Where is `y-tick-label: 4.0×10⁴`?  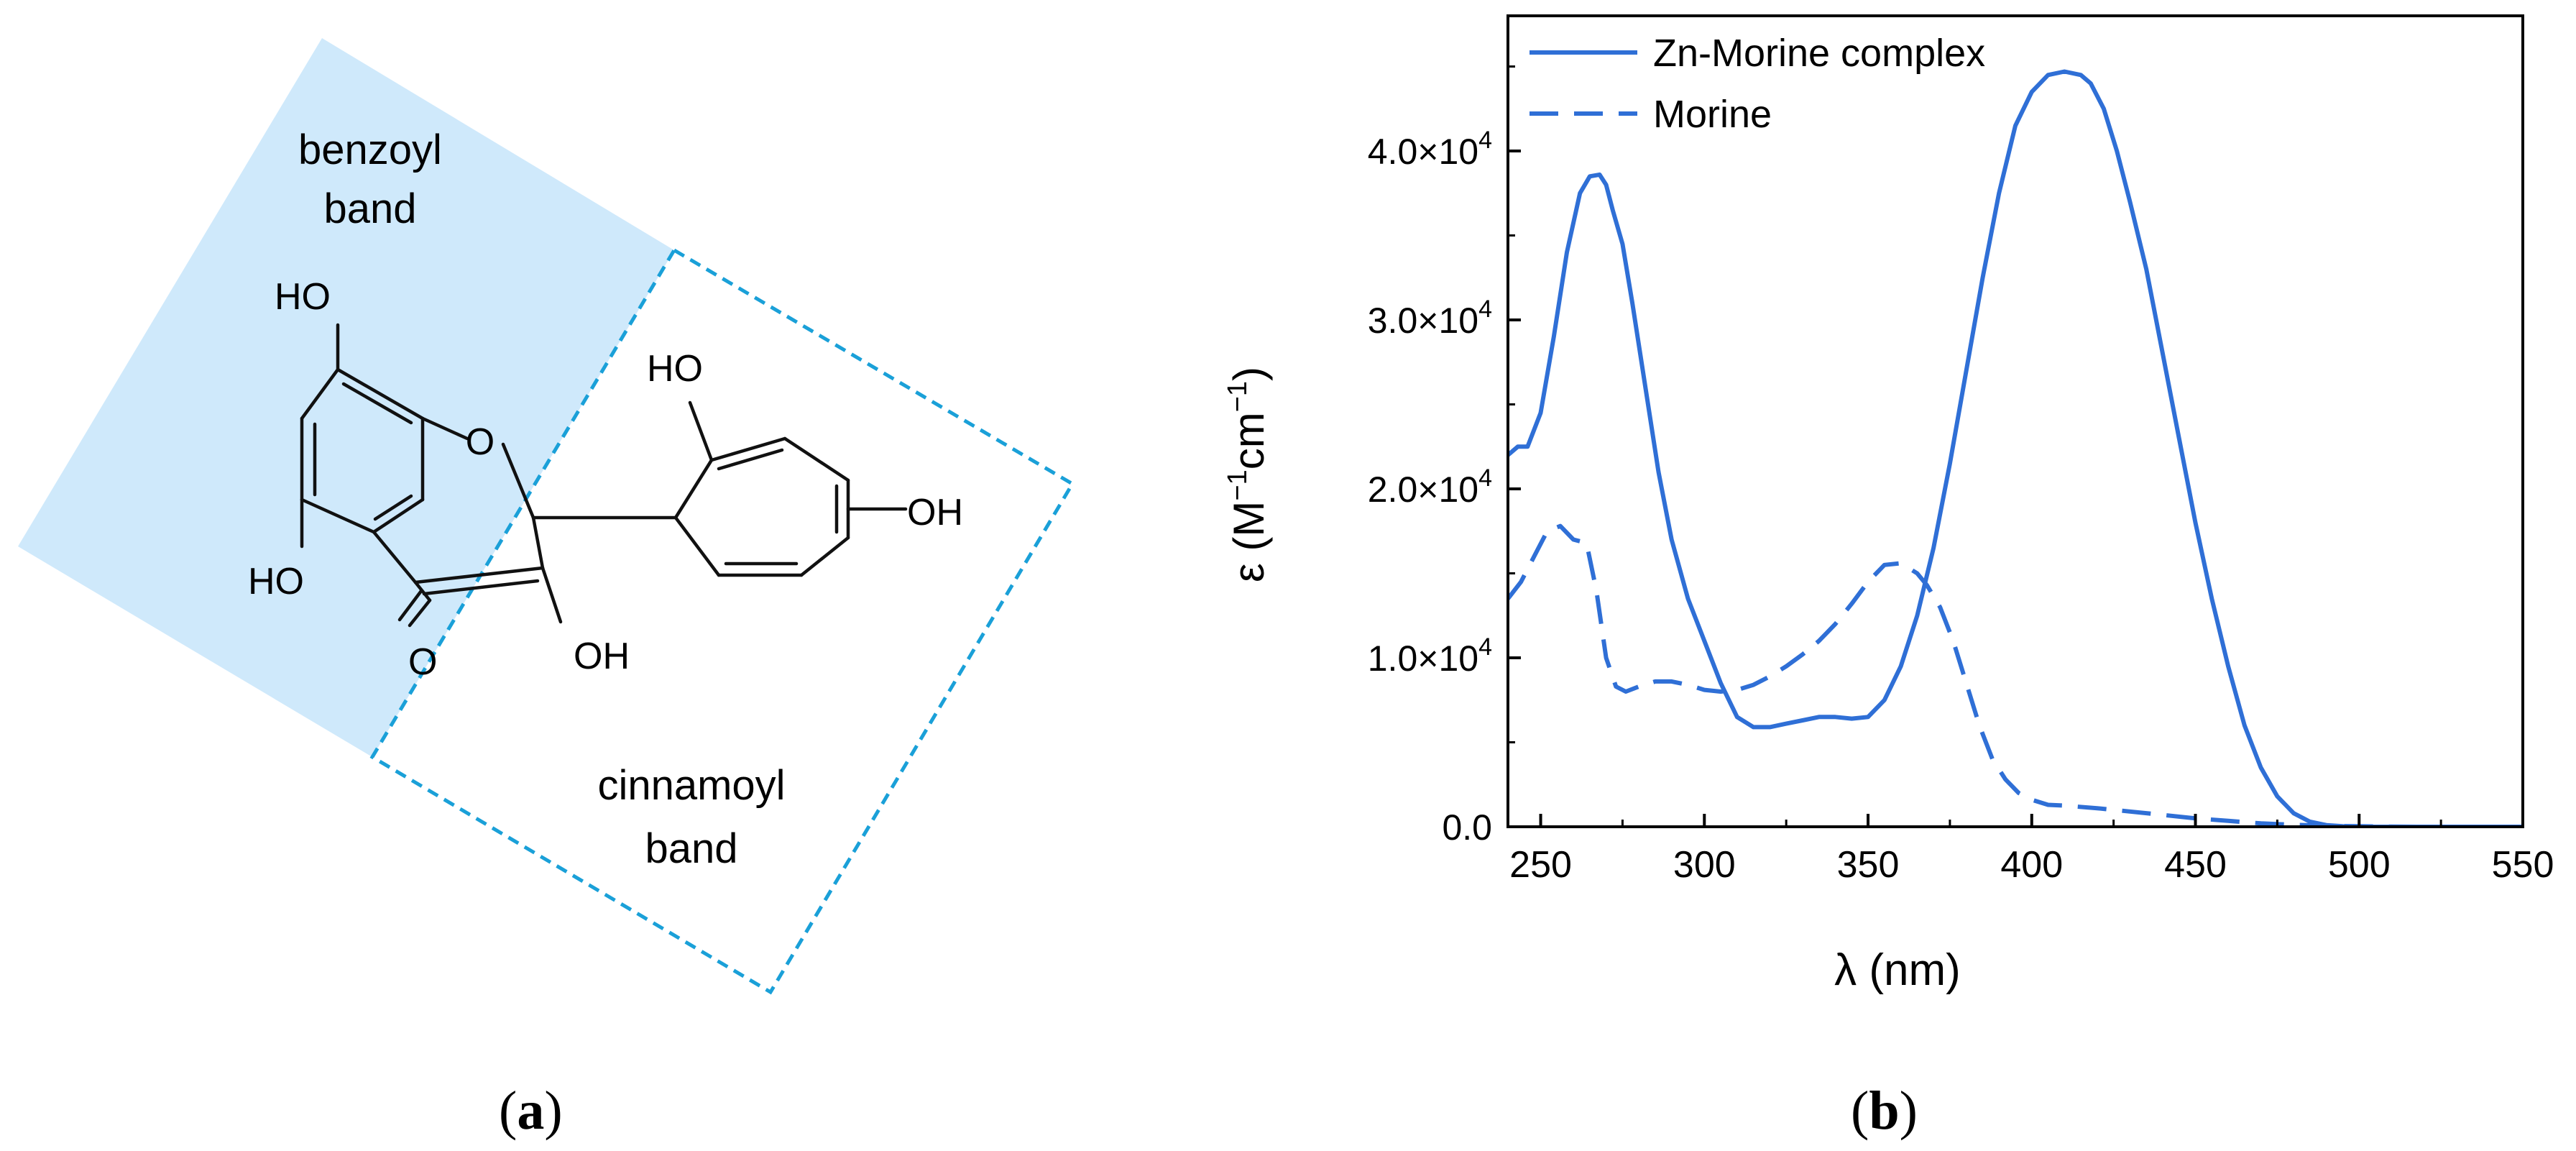
y-tick-label: 4.0×10⁴ is located at coordinates (1430, 149).